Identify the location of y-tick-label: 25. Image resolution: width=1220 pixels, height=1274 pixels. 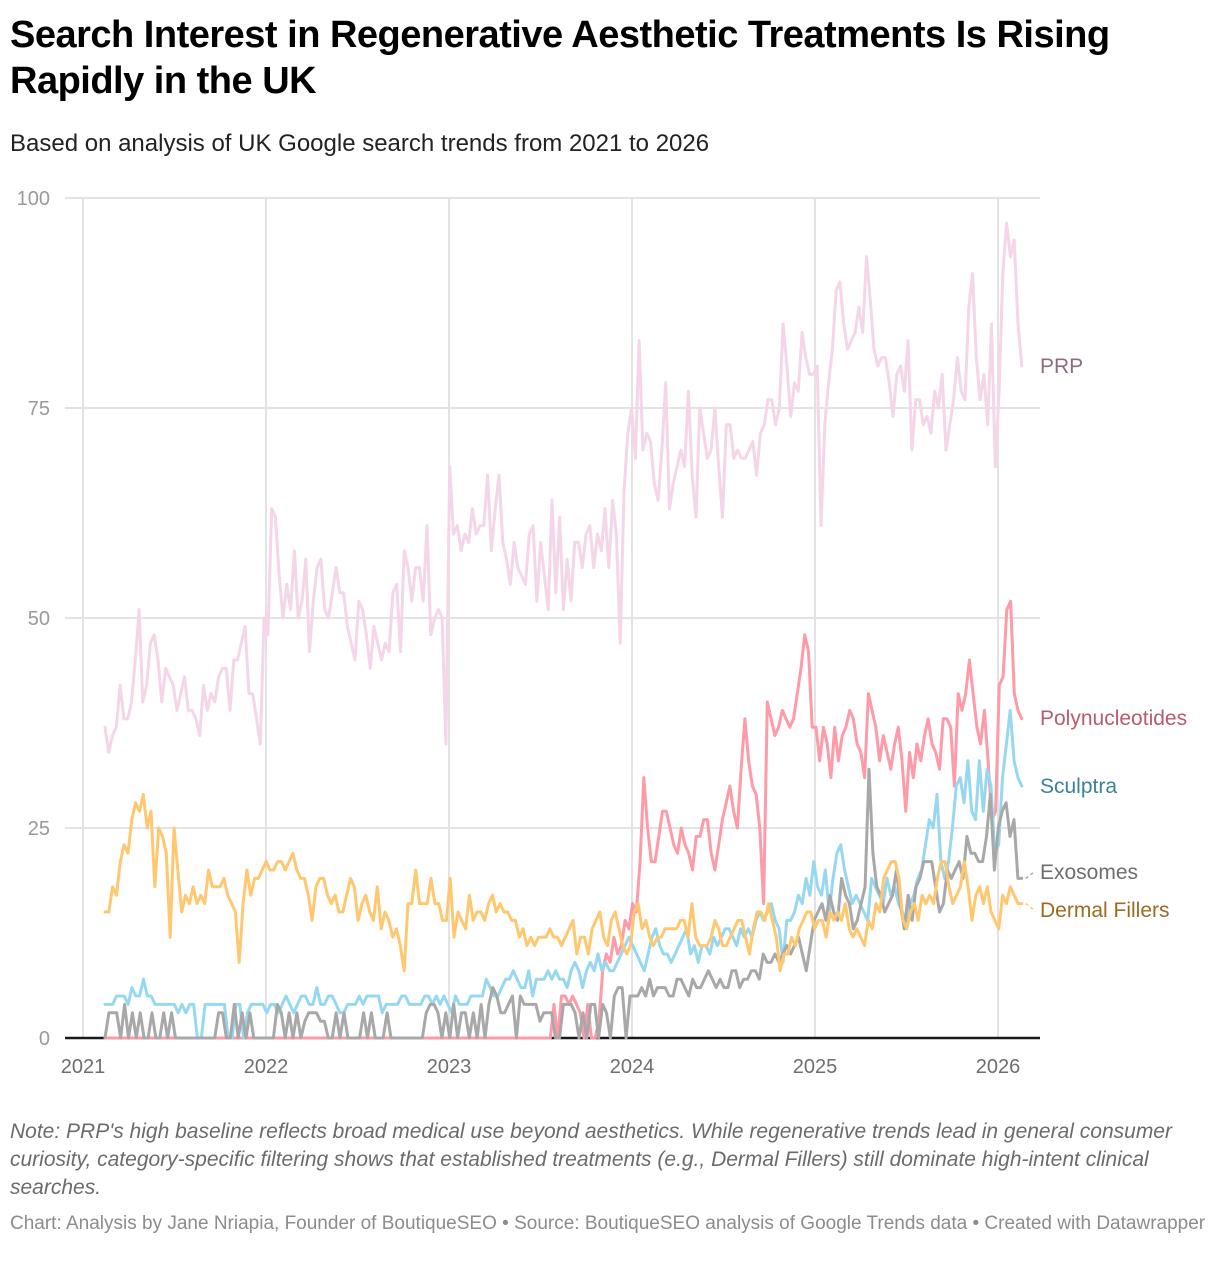
(39, 829).